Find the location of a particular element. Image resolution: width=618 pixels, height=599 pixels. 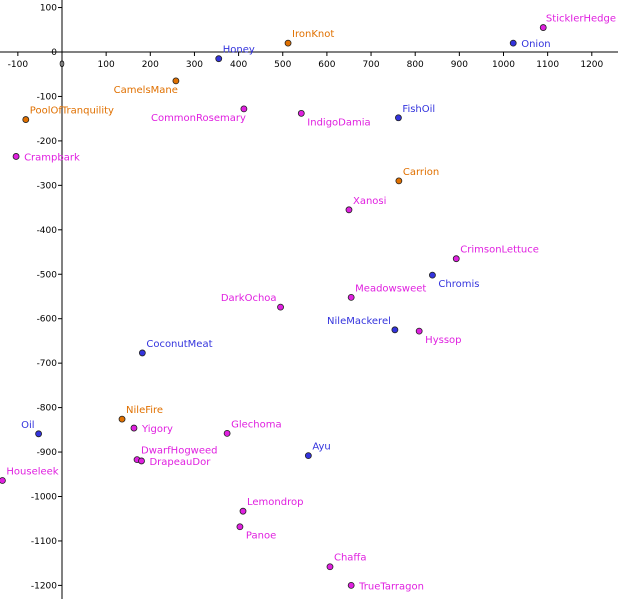

y-tick-label: 100 is located at coordinates (48, 9).